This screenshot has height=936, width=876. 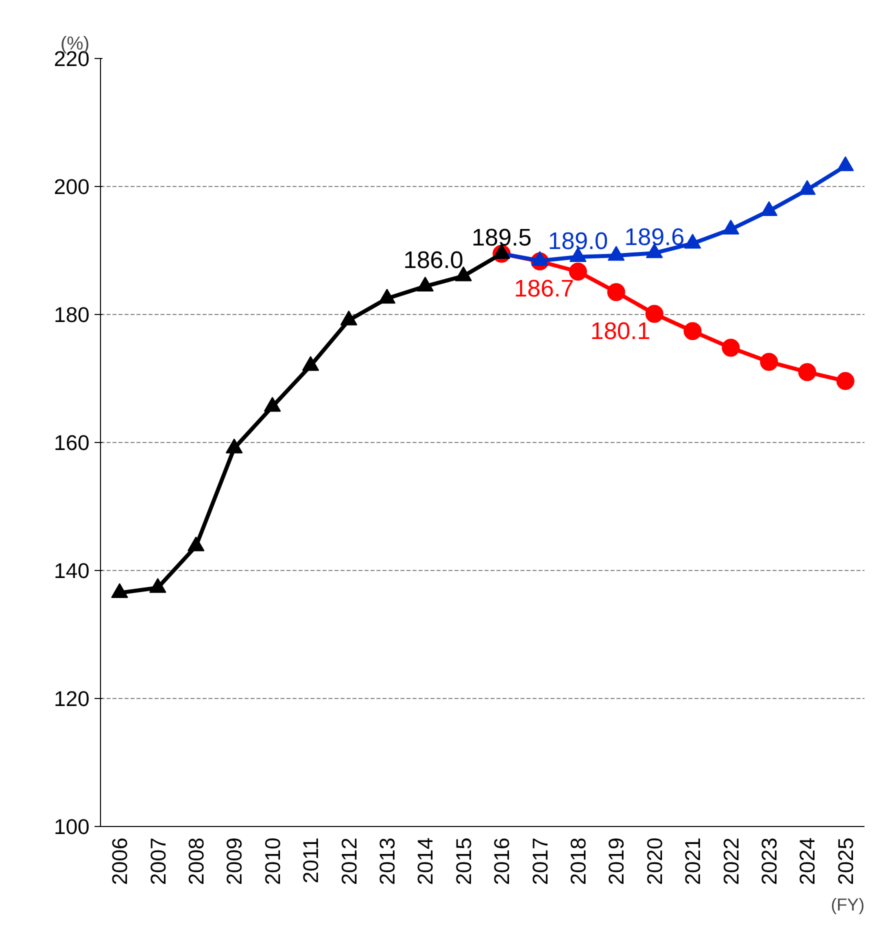 What do you see at coordinates (311, 860) in the screenshot?
I see `x-tick-label: 2011` at bounding box center [311, 860].